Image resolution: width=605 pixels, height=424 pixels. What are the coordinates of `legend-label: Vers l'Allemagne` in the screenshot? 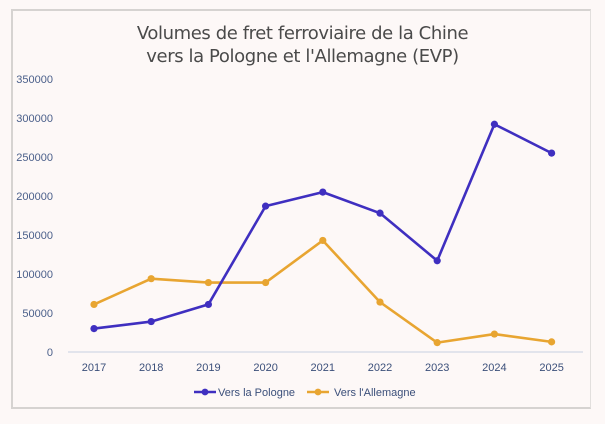 It's located at (375, 393).